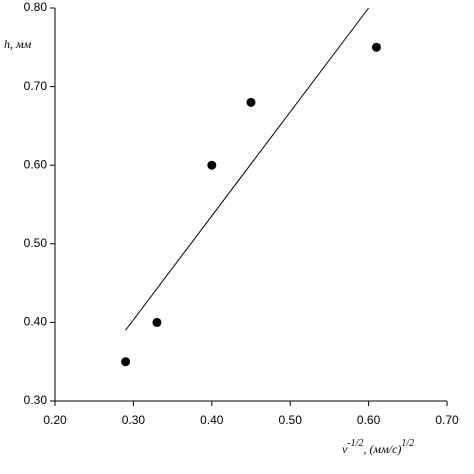 Image resolution: width=474 pixels, height=474 pixels. What do you see at coordinates (36, 400) in the screenshot?
I see `y-tick-label: 0.30` at bounding box center [36, 400].